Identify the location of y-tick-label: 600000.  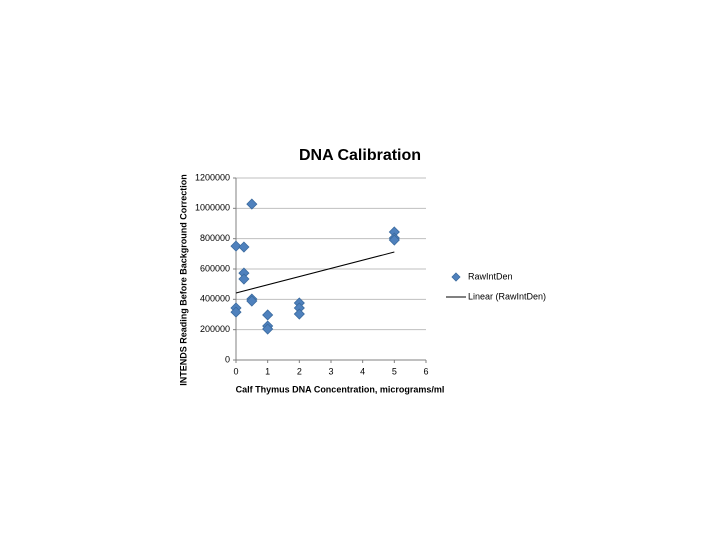
(215, 268).